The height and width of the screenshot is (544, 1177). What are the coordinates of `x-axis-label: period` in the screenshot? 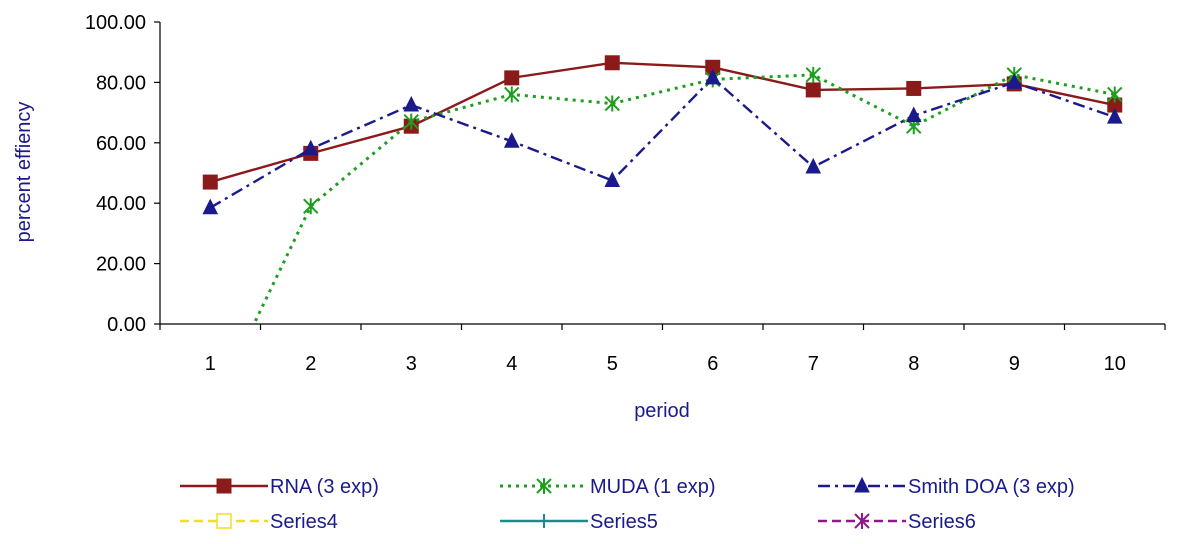 It's located at (662, 411).